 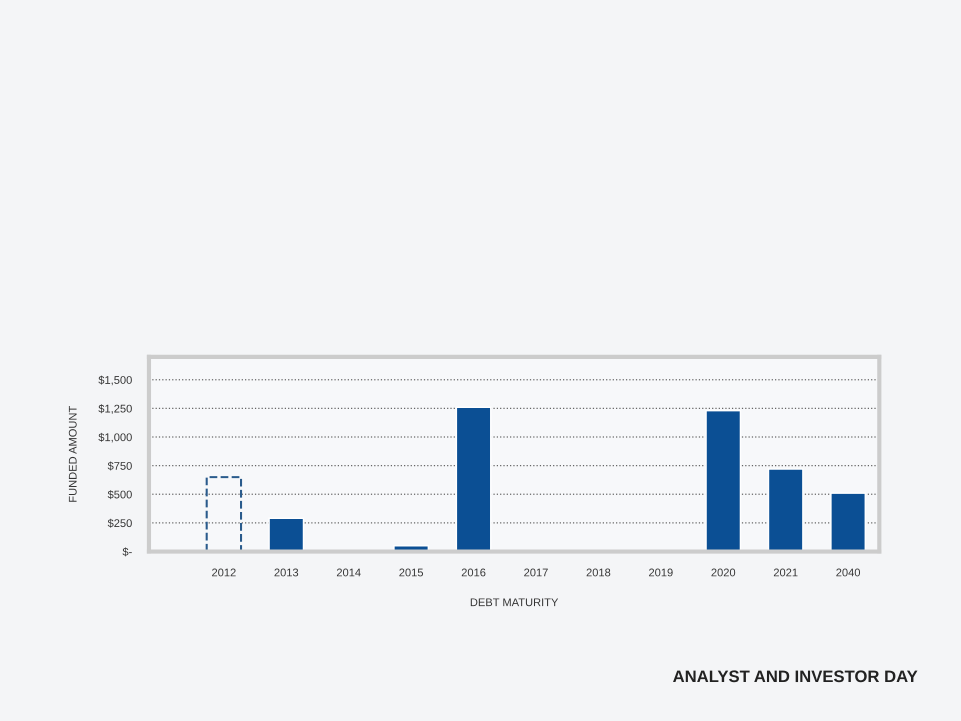 What do you see at coordinates (661, 572) in the screenshot?
I see `x-tick-label: 2019` at bounding box center [661, 572].